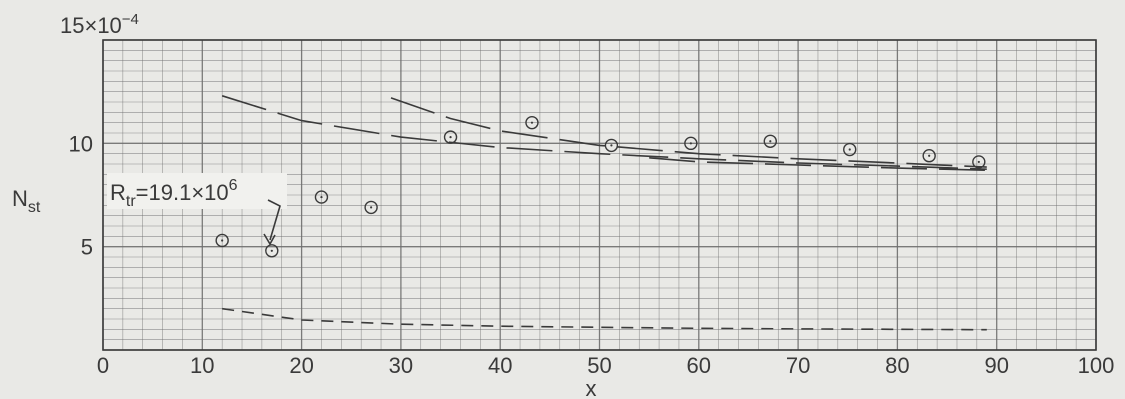  What do you see at coordinates (202, 365) in the screenshot?
I see `x-tick-label: 10` at bounding box center [202, 365].